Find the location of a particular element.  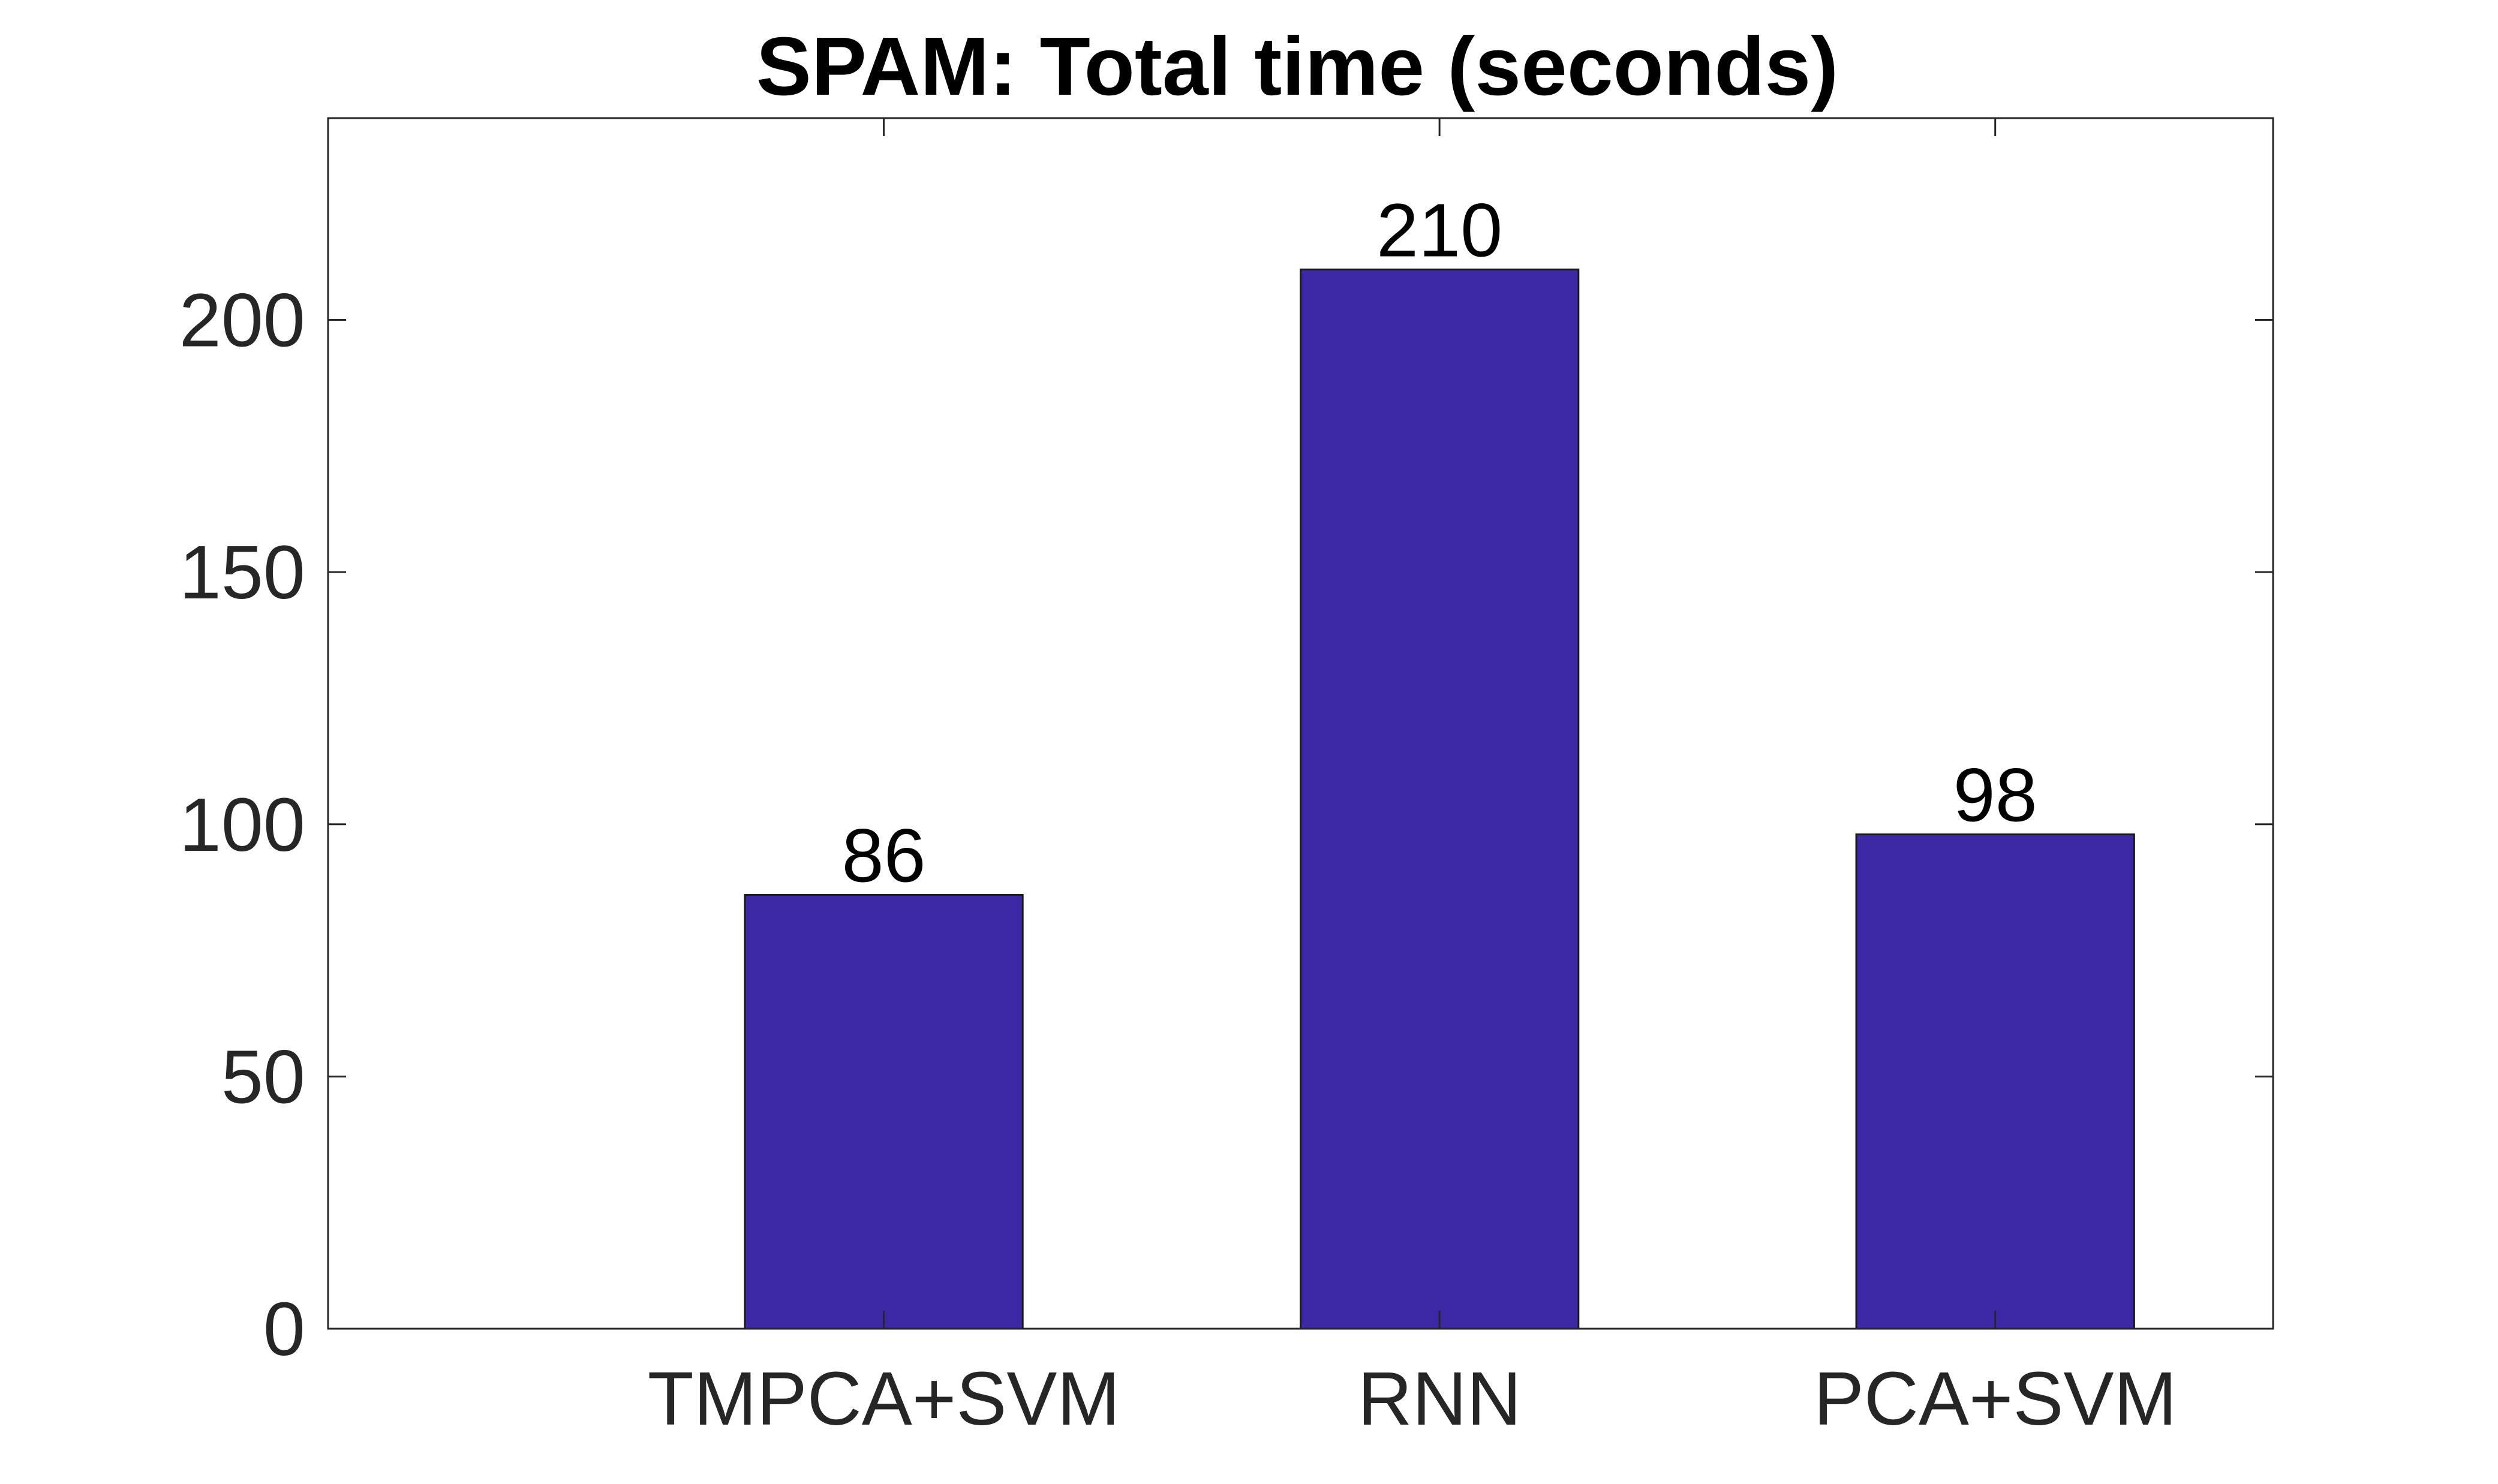

x-tick-label-1: RNN is located at coordinates (1440, 1398).